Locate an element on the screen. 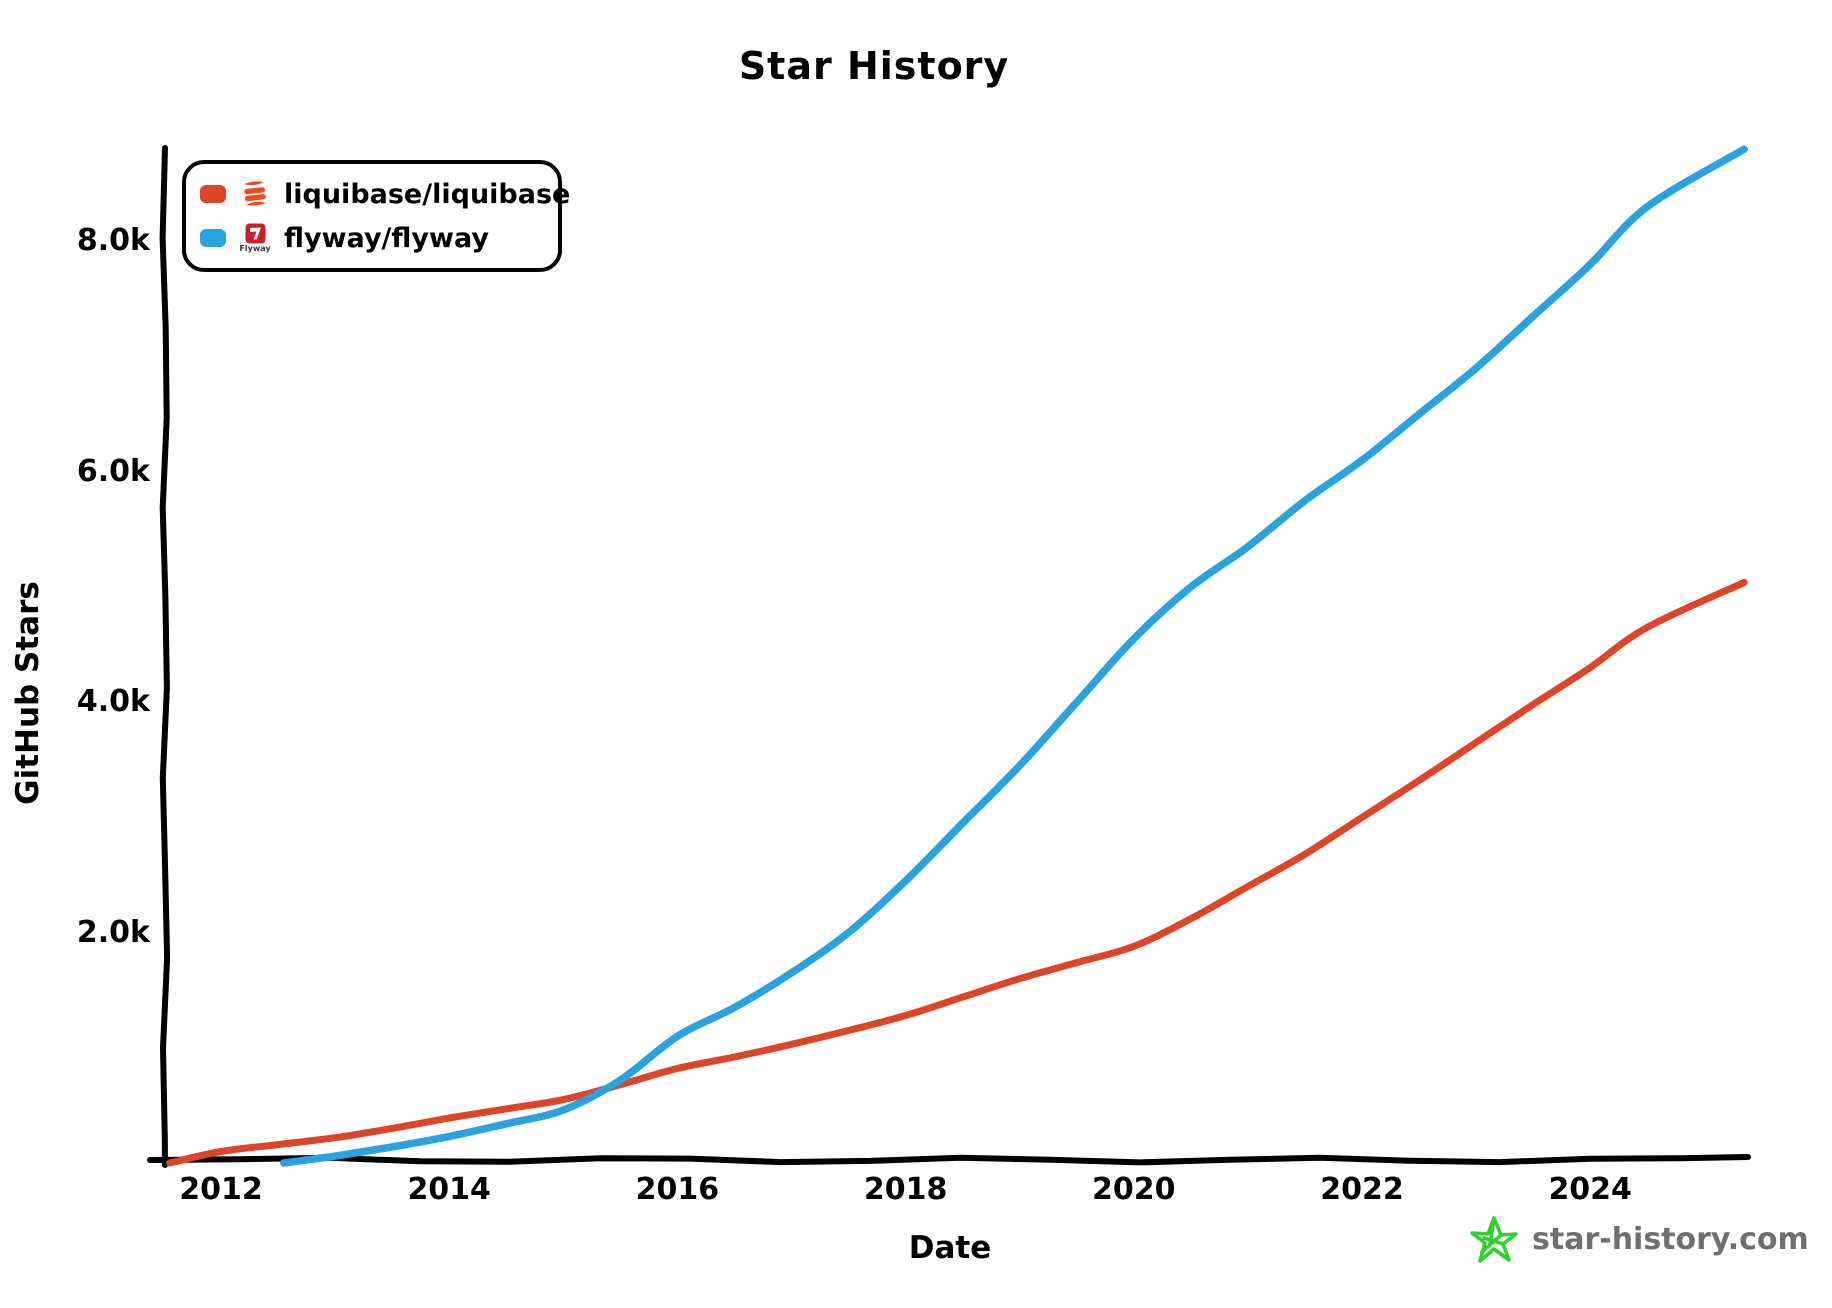 The height and width of the screenshot is (1308, 1832). x-tick-2018: 2018 is located at coordinates (905, 1189).